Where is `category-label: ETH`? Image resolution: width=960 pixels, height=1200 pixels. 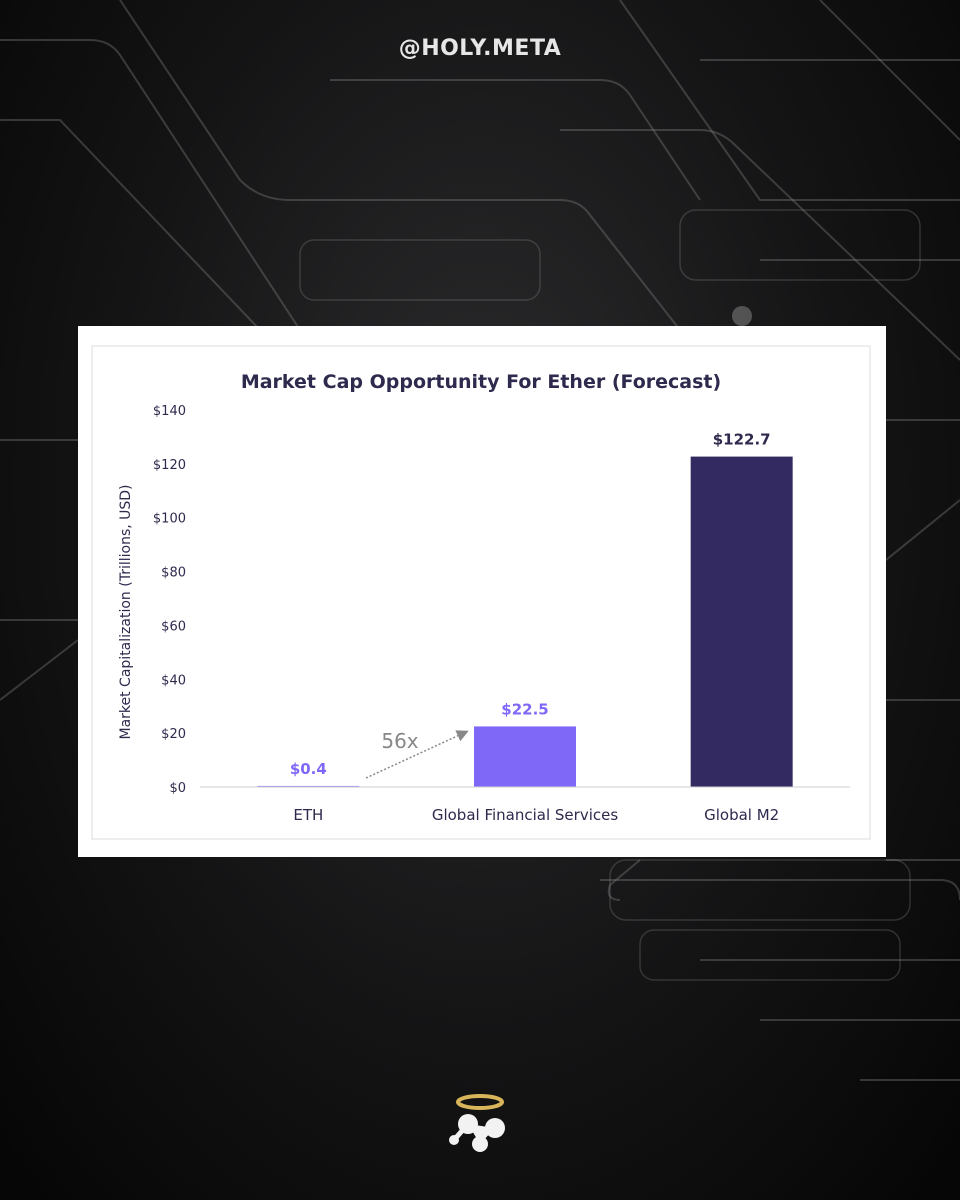 category-label: ETH is located at coordinates (308, 815).